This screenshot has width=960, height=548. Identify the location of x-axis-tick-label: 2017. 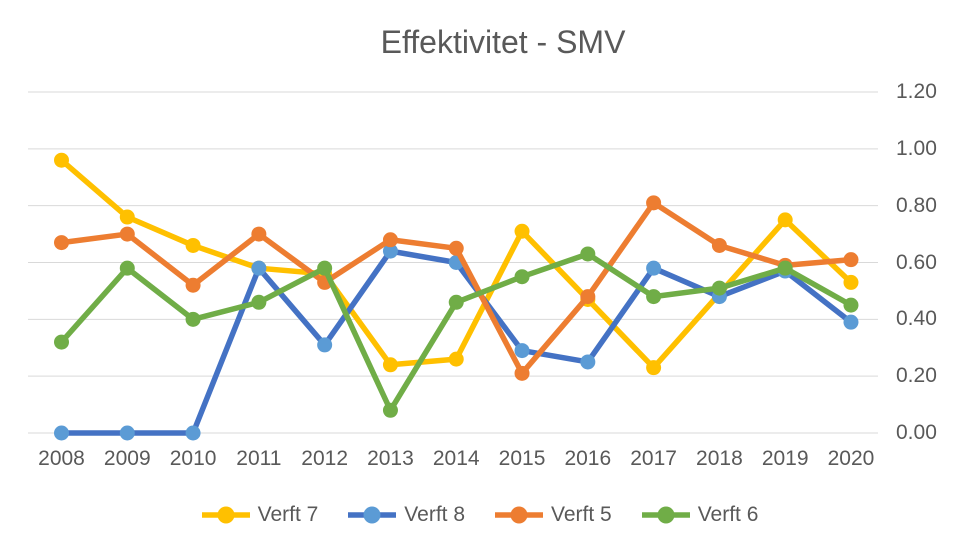
(653, 458).